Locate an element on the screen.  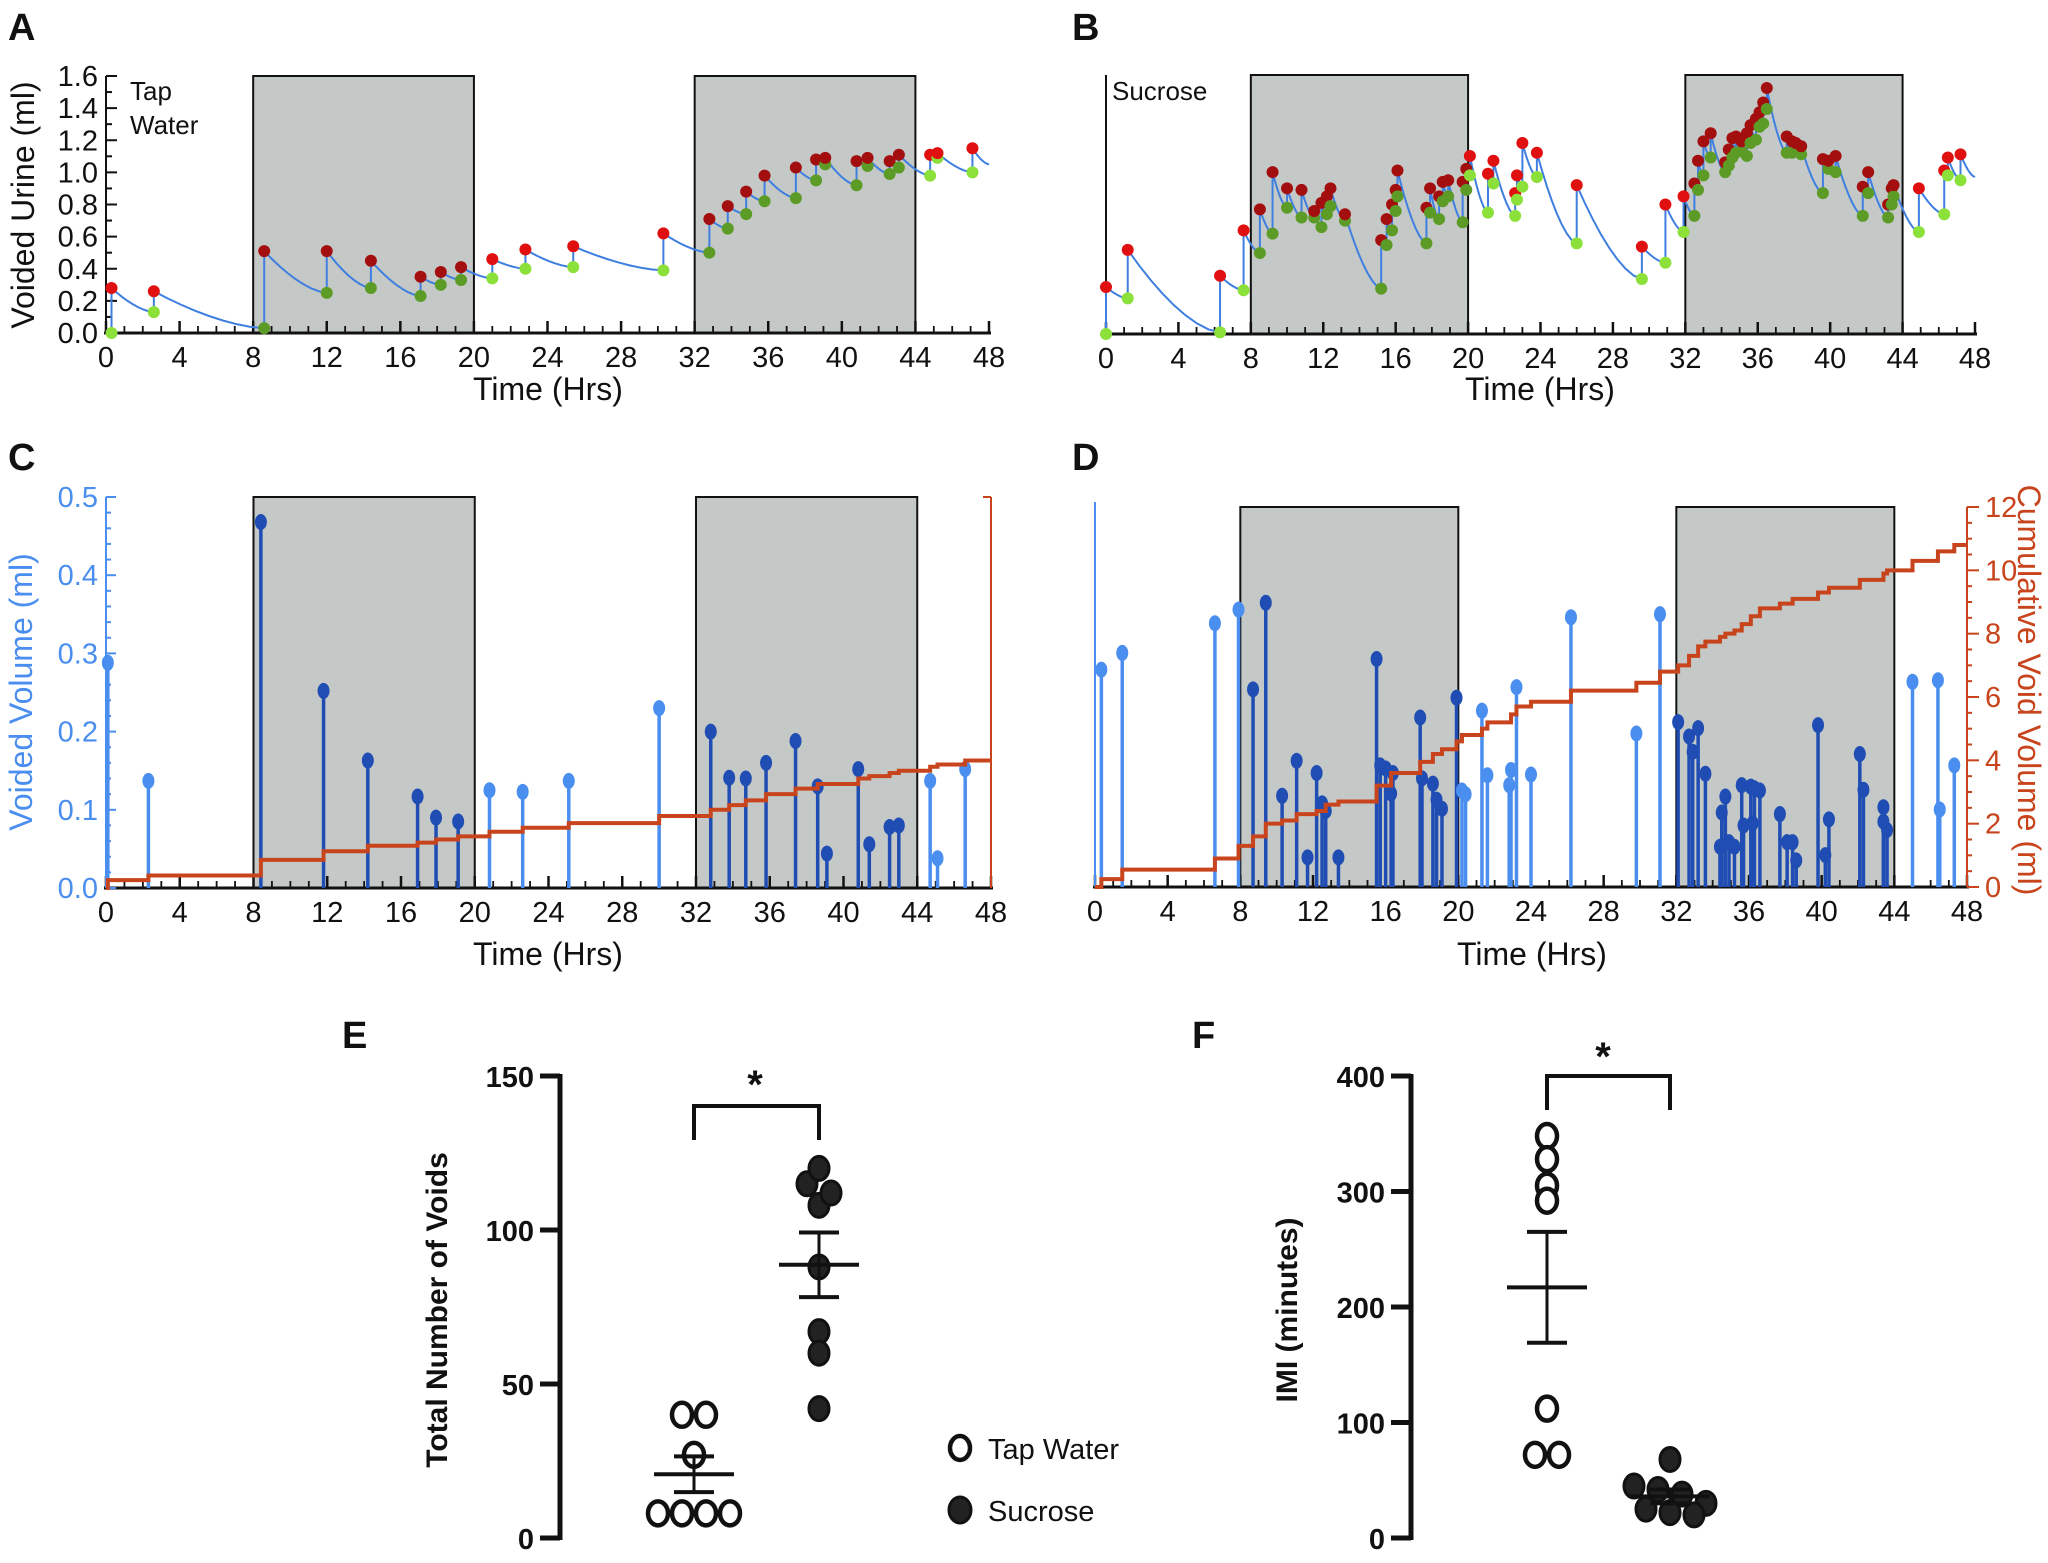
x-tick-label: 48 is located at coordinates (991, 913).